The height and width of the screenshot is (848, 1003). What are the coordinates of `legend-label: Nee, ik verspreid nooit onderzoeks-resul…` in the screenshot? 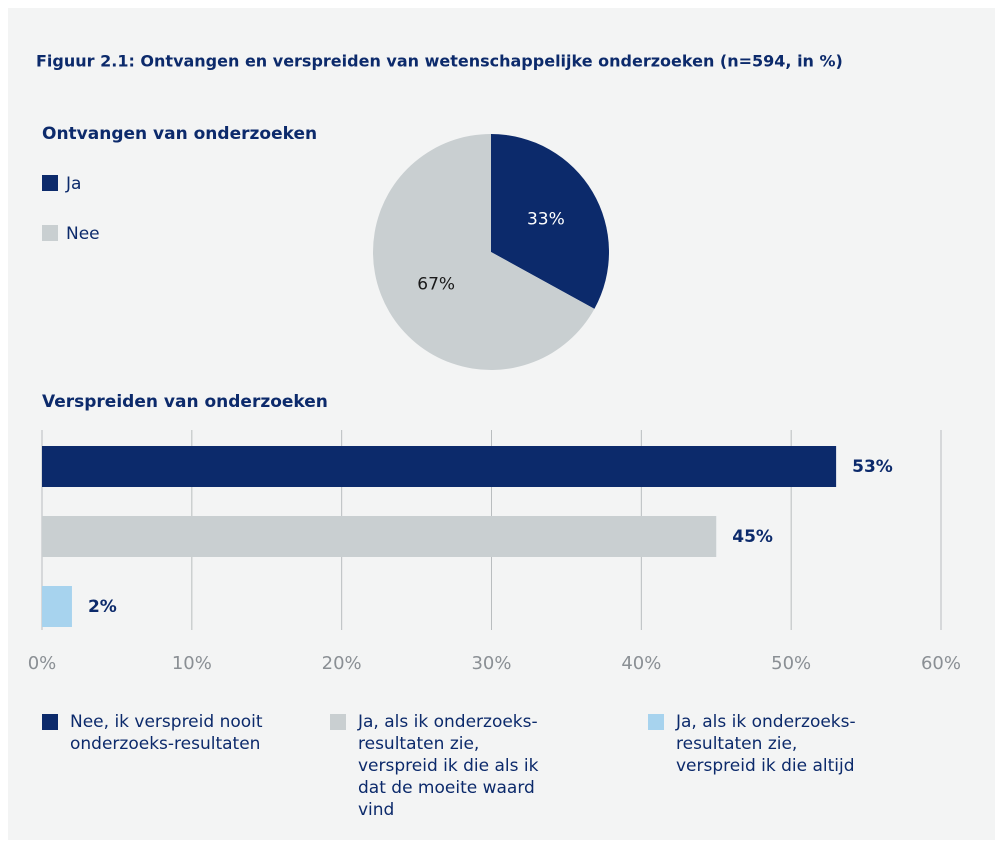 It's located at (166, 733).